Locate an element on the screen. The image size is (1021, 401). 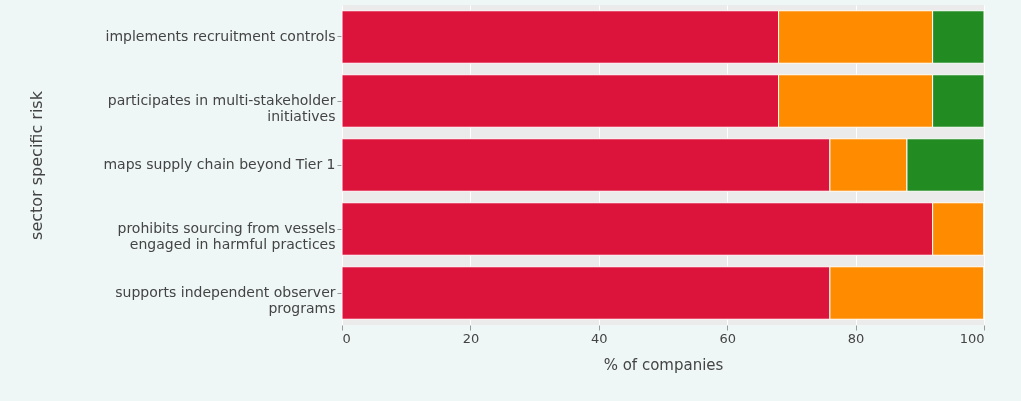
x-tick-label: 0 is located at coordinates (346, 338).